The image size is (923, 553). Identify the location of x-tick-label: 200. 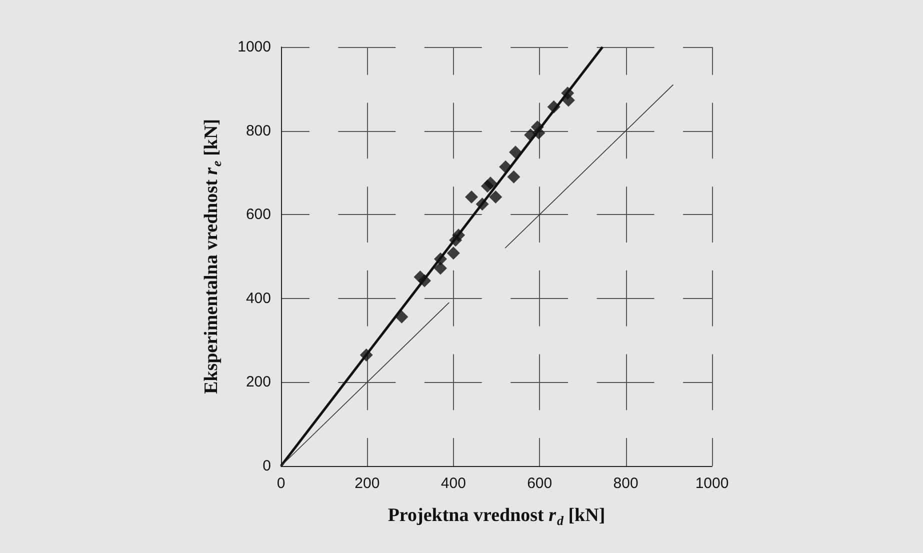
(367, 483).